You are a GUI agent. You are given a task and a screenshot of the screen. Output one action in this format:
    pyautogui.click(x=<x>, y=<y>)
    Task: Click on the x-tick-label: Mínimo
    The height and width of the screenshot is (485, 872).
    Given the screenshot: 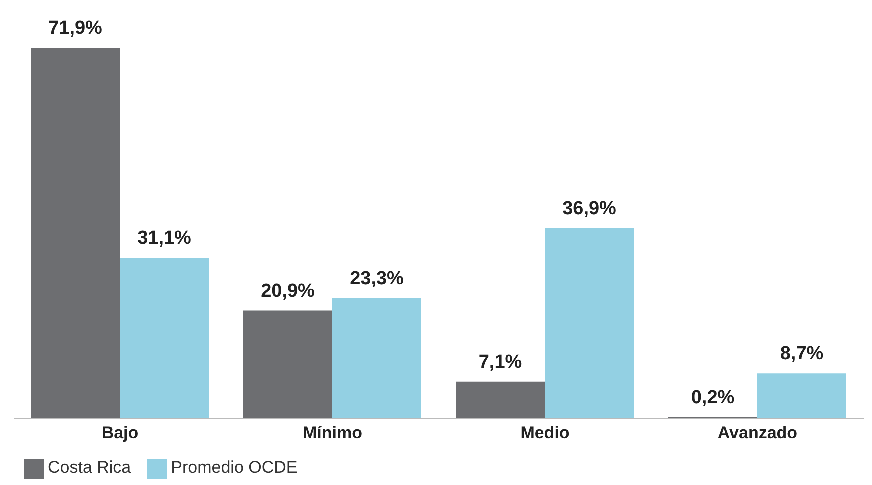 What is the action you would take?
    pyautogui.click(x=332, y=433)
    